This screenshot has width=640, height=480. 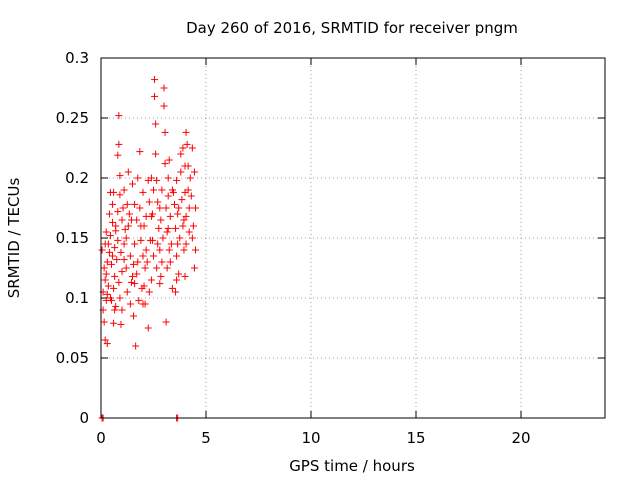 I want to click on y-tick-label: 0.1, so click(x=77, y=298).